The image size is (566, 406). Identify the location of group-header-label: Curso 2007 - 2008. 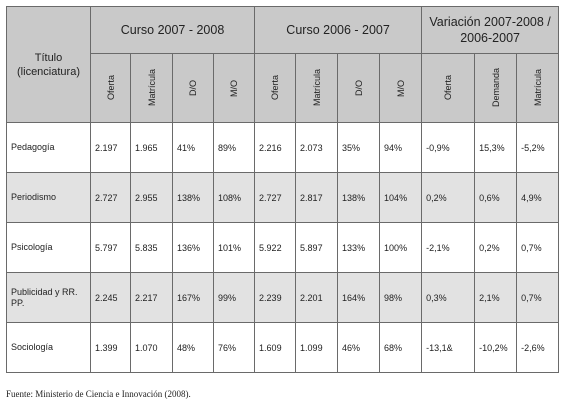
(172, 30).